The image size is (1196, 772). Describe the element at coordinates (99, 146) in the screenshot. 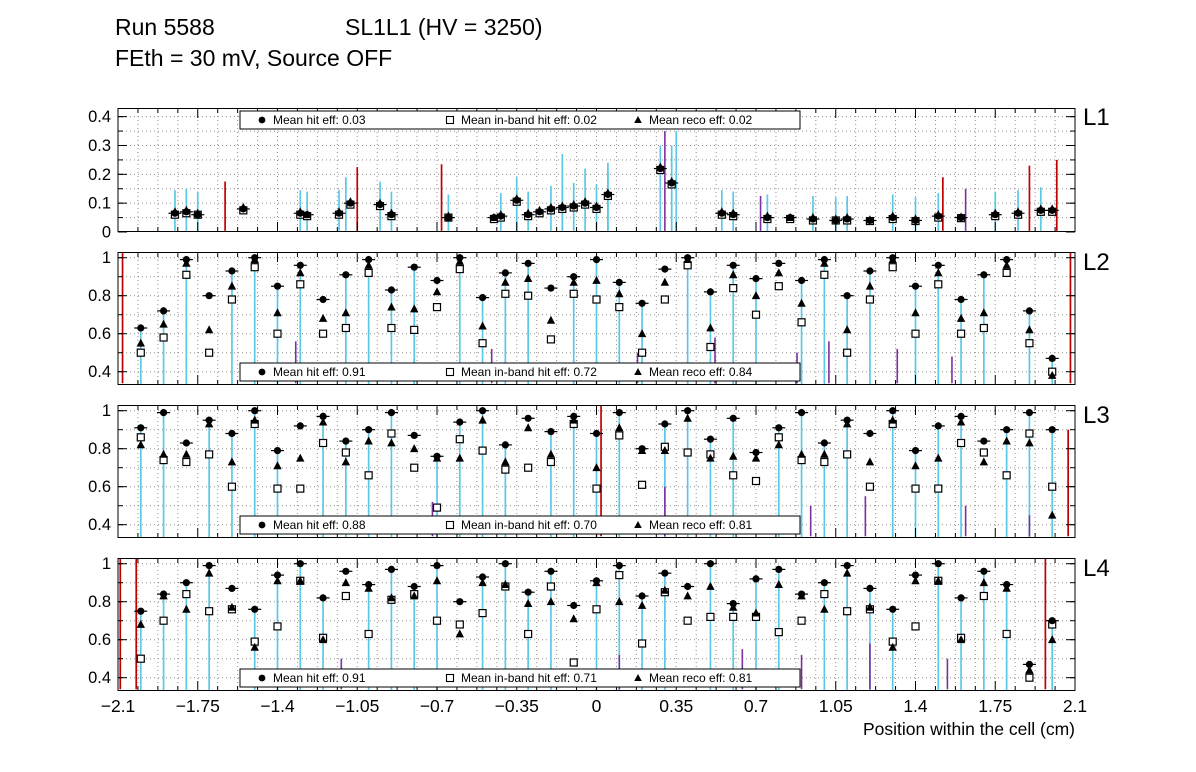

I see `svg-text: 0.3` at that location.